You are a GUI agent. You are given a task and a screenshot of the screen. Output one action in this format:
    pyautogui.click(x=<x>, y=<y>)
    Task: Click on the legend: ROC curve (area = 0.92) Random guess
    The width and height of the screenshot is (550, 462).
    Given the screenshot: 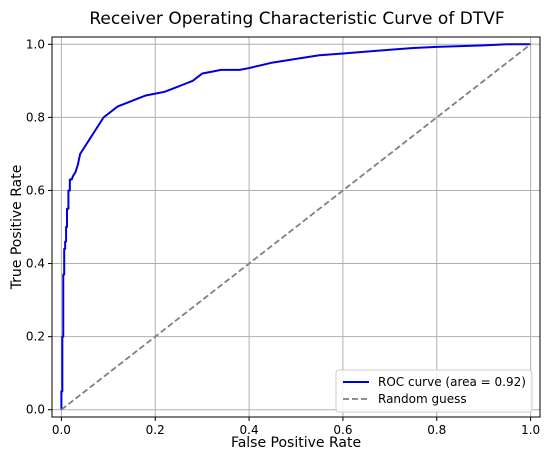 What is the action you would take?
    pyautogui.click(x=434, y=391)
    